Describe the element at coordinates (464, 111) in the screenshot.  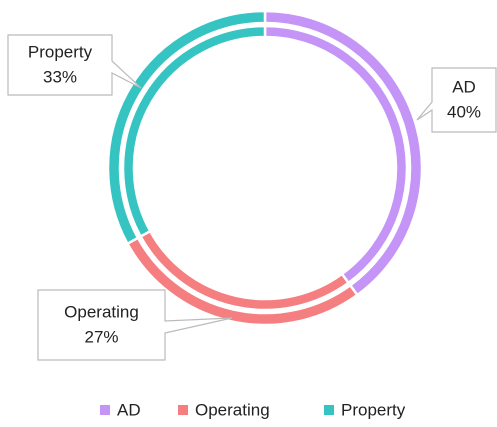
I see `data-label: 40%` at that location.